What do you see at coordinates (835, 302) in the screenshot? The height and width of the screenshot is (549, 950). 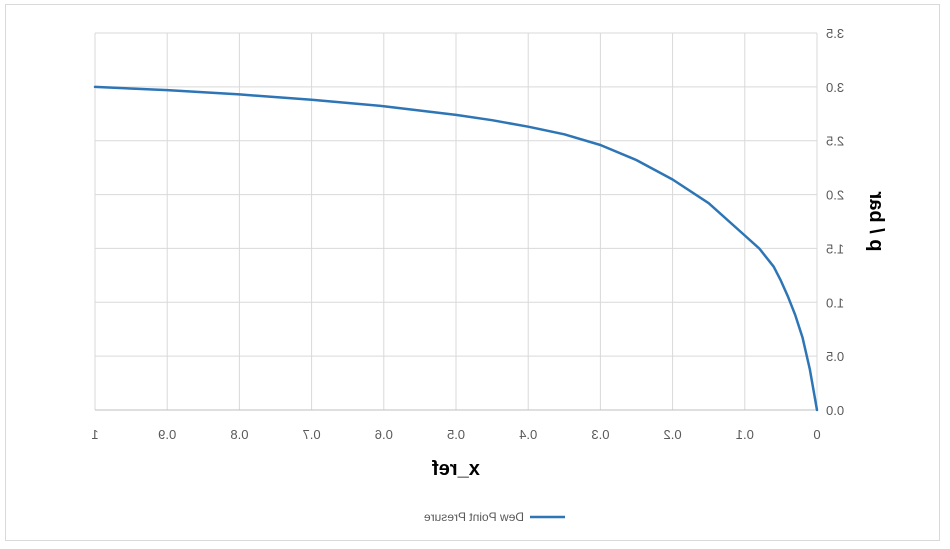 I see `y-tick-label: 1.0` at bounding box center [835, 302].